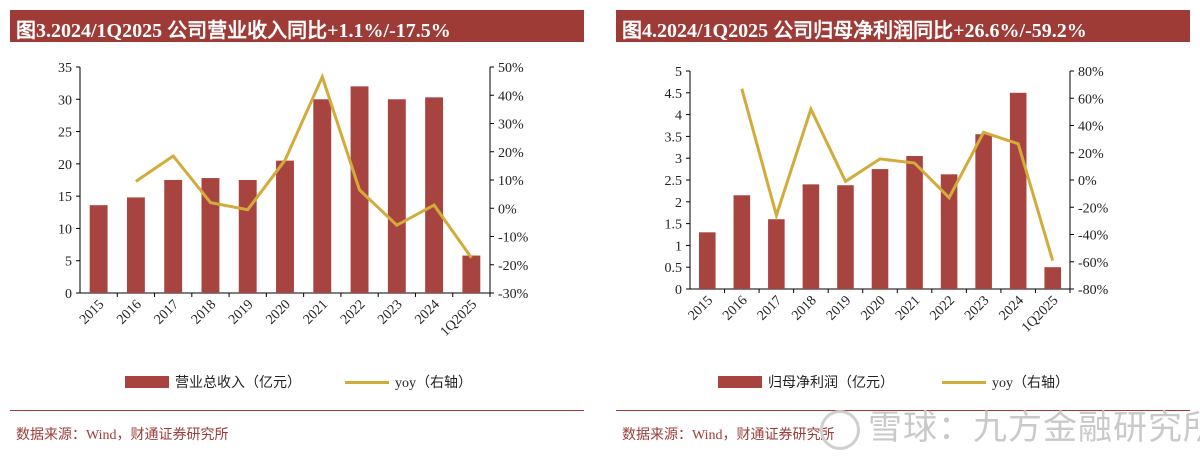 The image size is (1200, 460). What do you see at coordinates (65, 229) in the screenshot?
I see `left-tick-label: 10` at bounding box center [65, 229].